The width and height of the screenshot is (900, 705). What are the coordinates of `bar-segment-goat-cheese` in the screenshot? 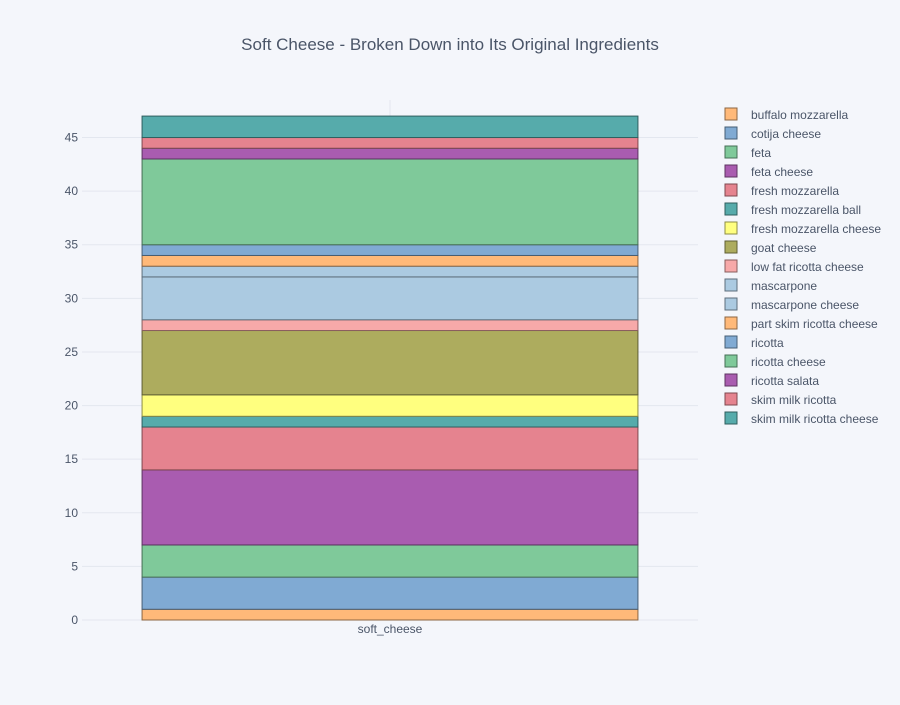 It's located at (390, 363).